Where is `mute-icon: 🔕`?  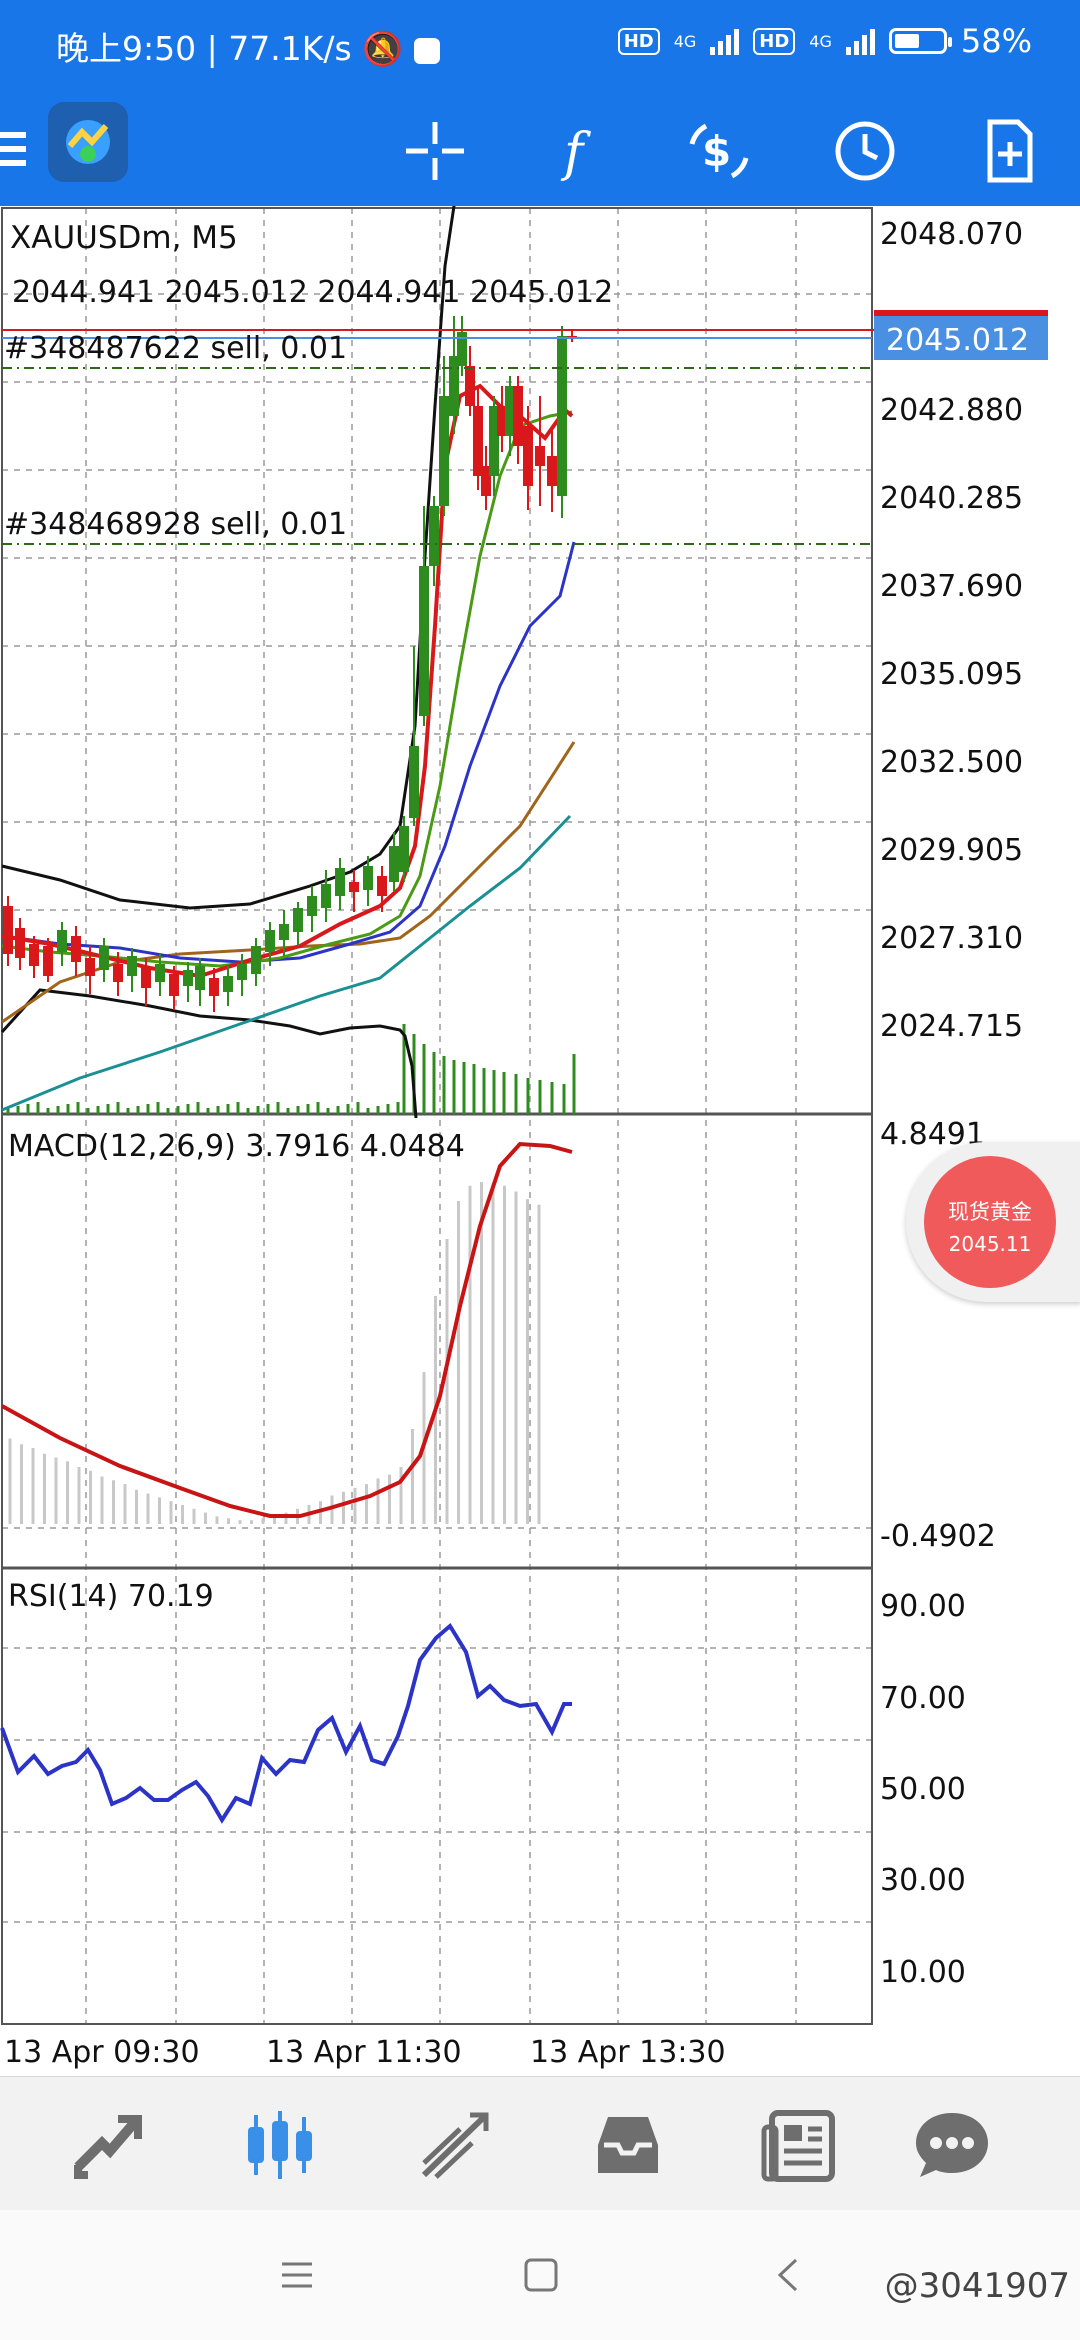
mute-icon: 🔕 is located at coordinates (383, 48).